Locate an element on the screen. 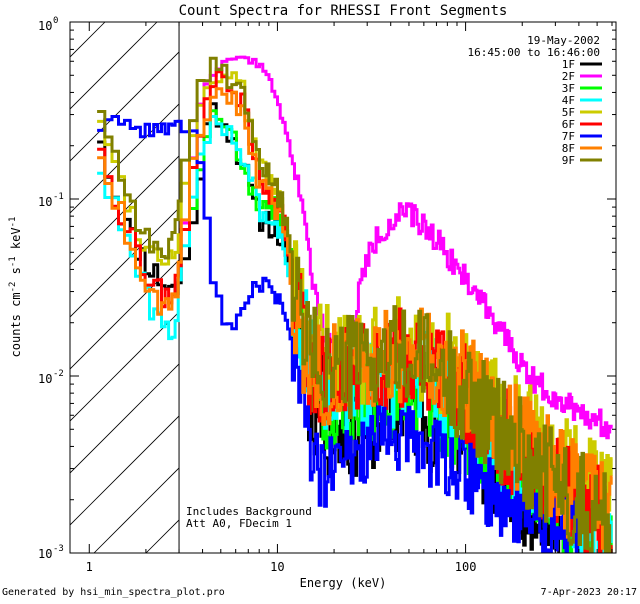 The image size is (640, 604). y-tick-label-0.001: 10 -3 is located at coordinates (51, 552).